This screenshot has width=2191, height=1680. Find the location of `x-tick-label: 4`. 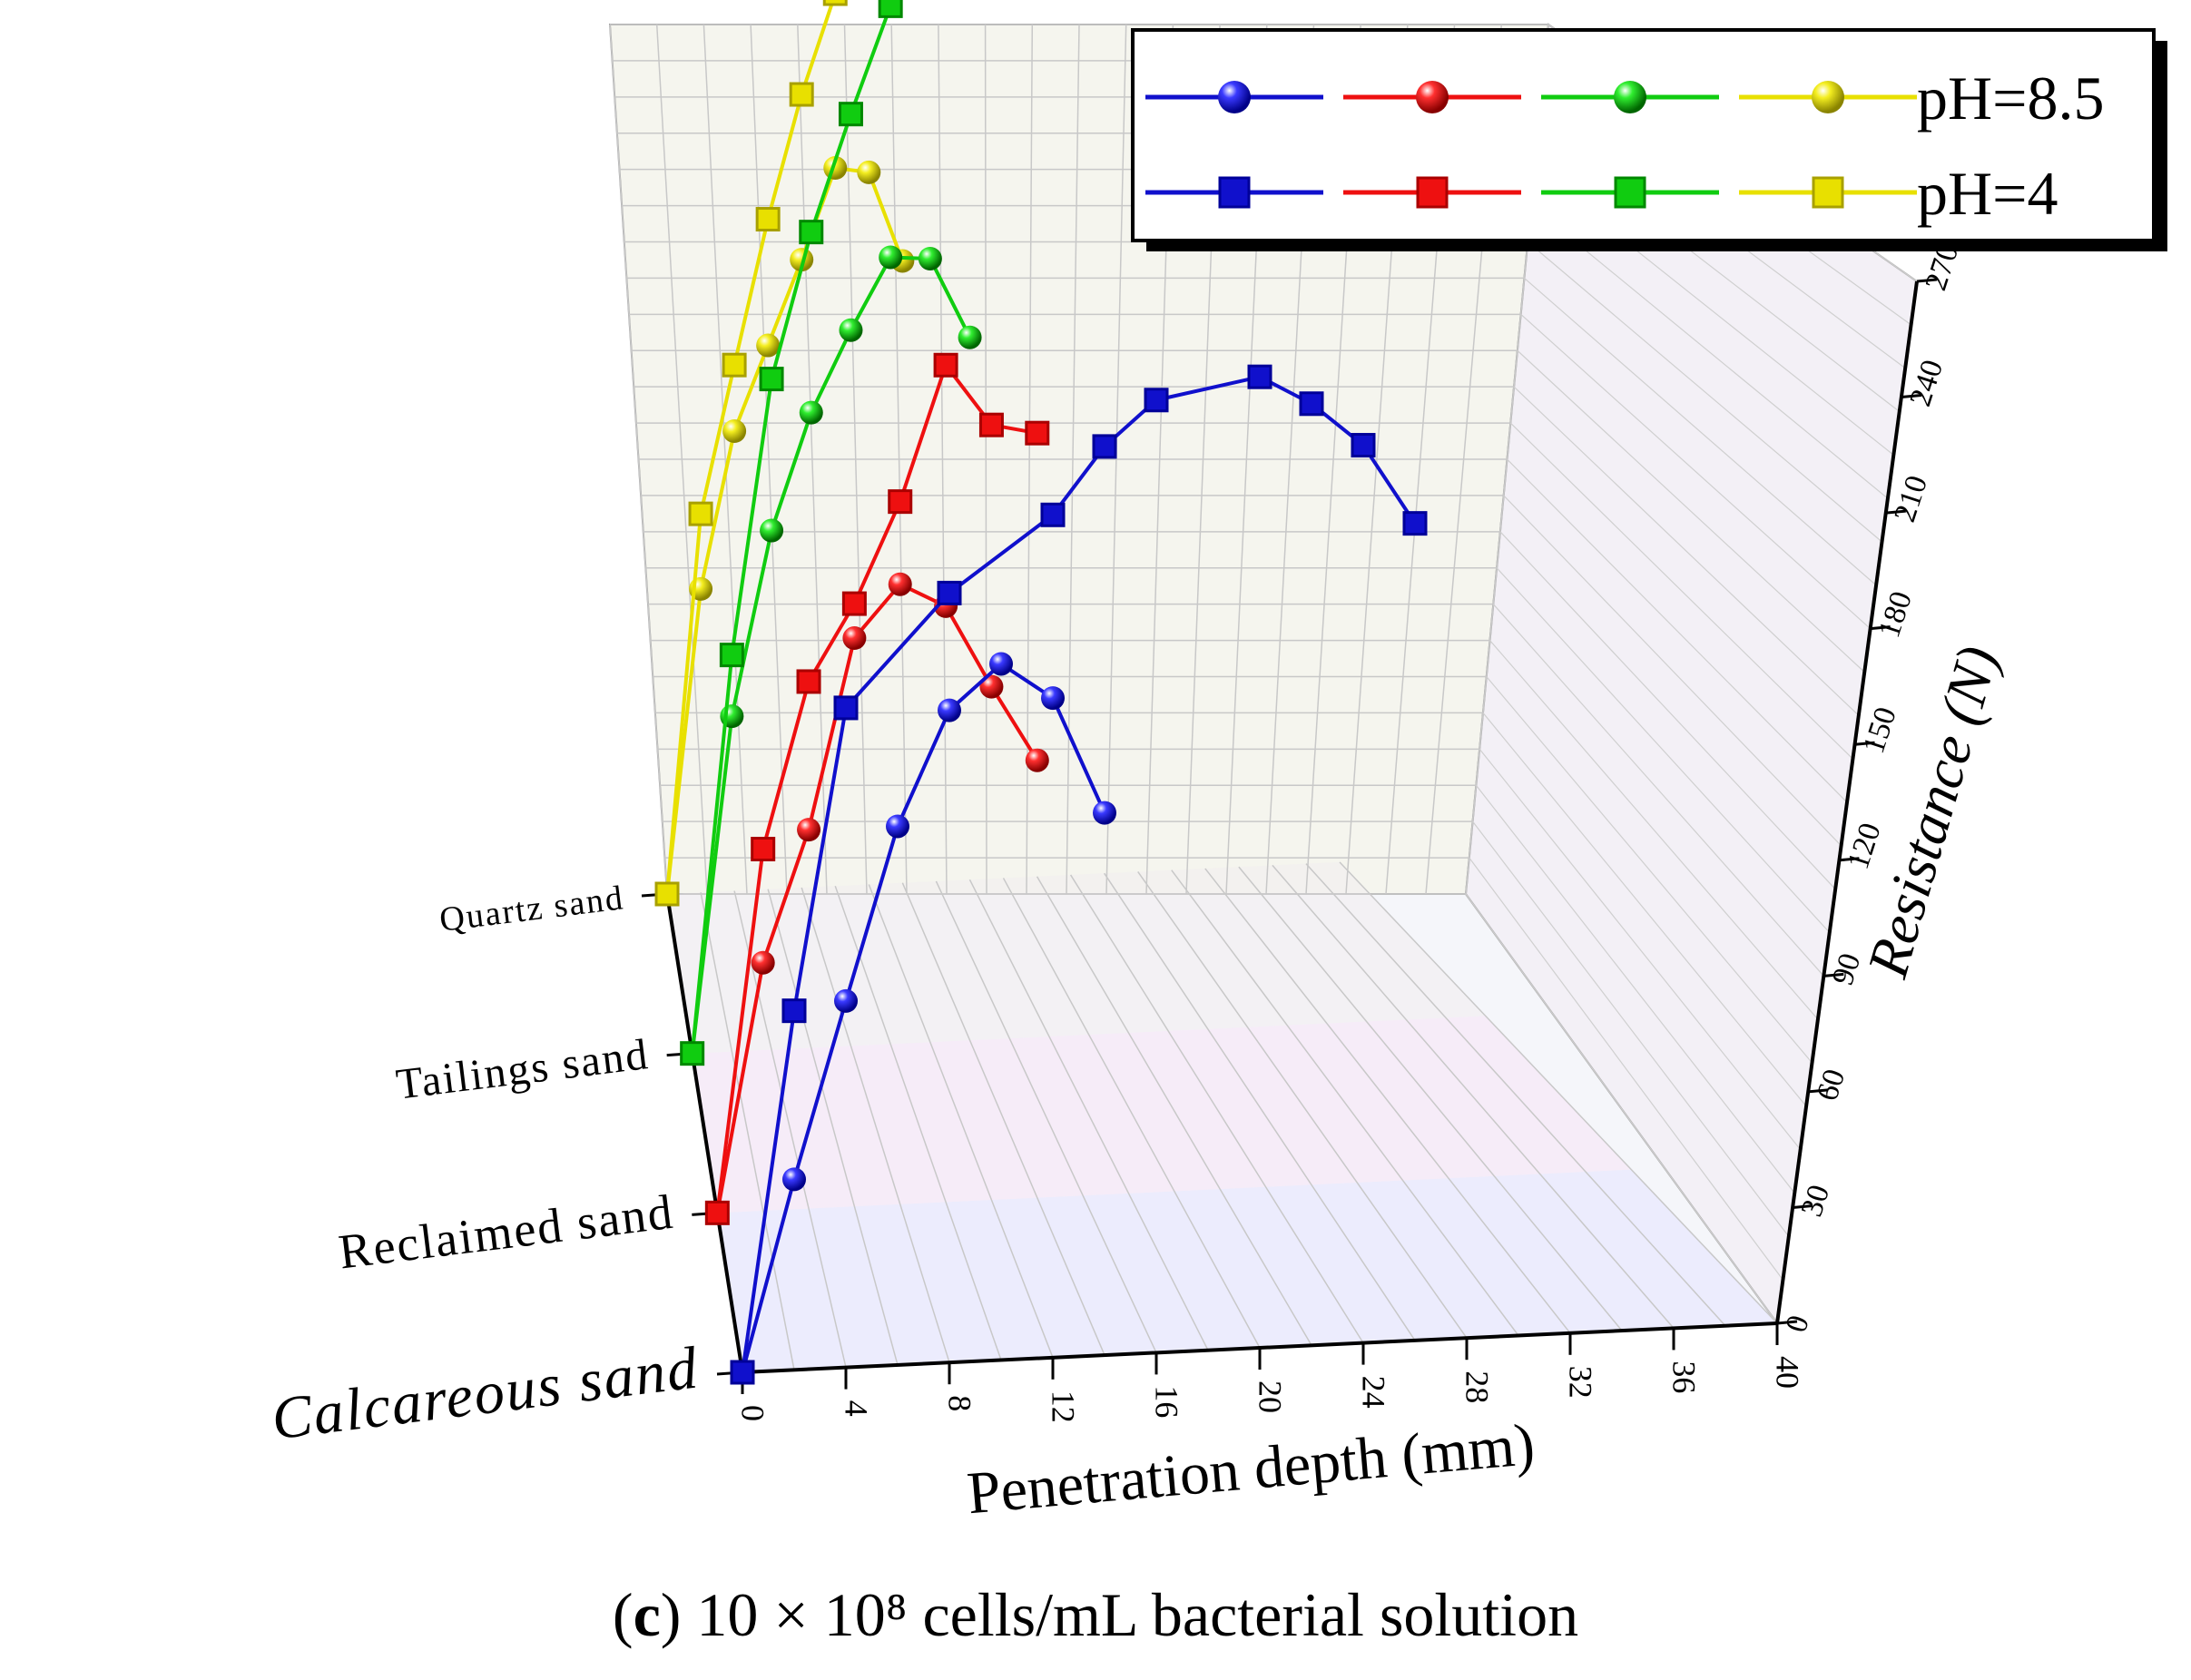

x-tick-label: 4 is located at coordinates (857, 1408).